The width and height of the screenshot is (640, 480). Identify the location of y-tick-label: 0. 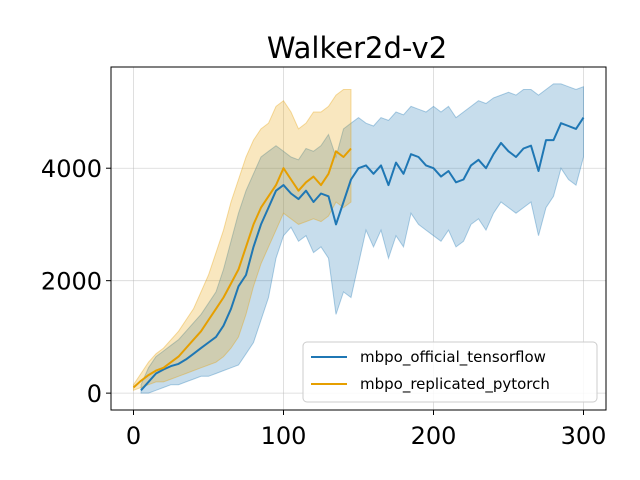
(94, 394).